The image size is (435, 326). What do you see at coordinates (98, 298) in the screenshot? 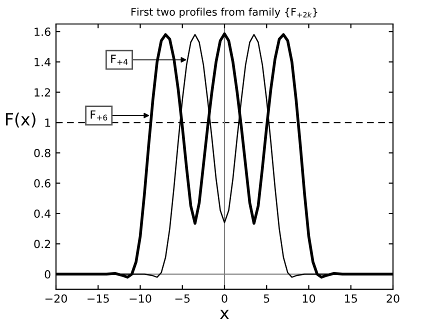
I see `x-tick-label: −15` at bounding box center [98, 298].